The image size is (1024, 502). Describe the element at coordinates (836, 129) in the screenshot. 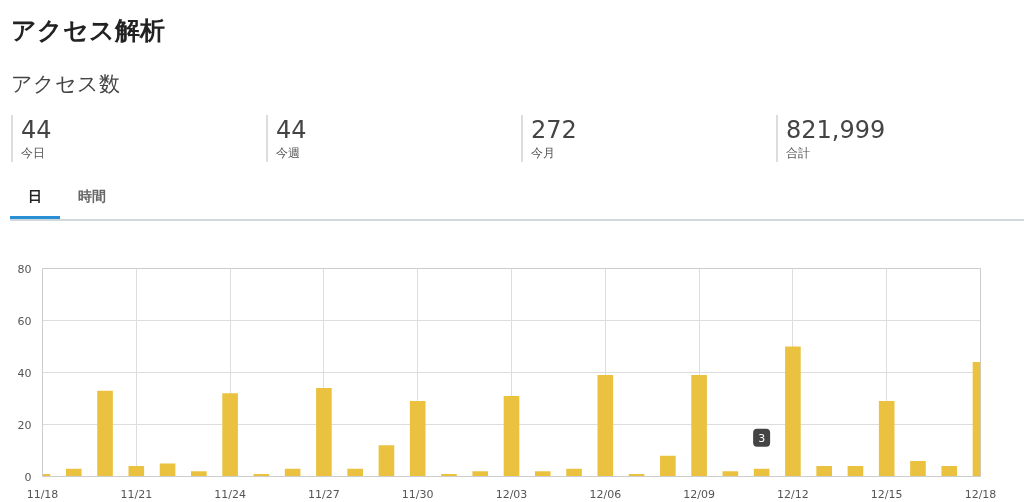

I see `text: 821,999` at that location.